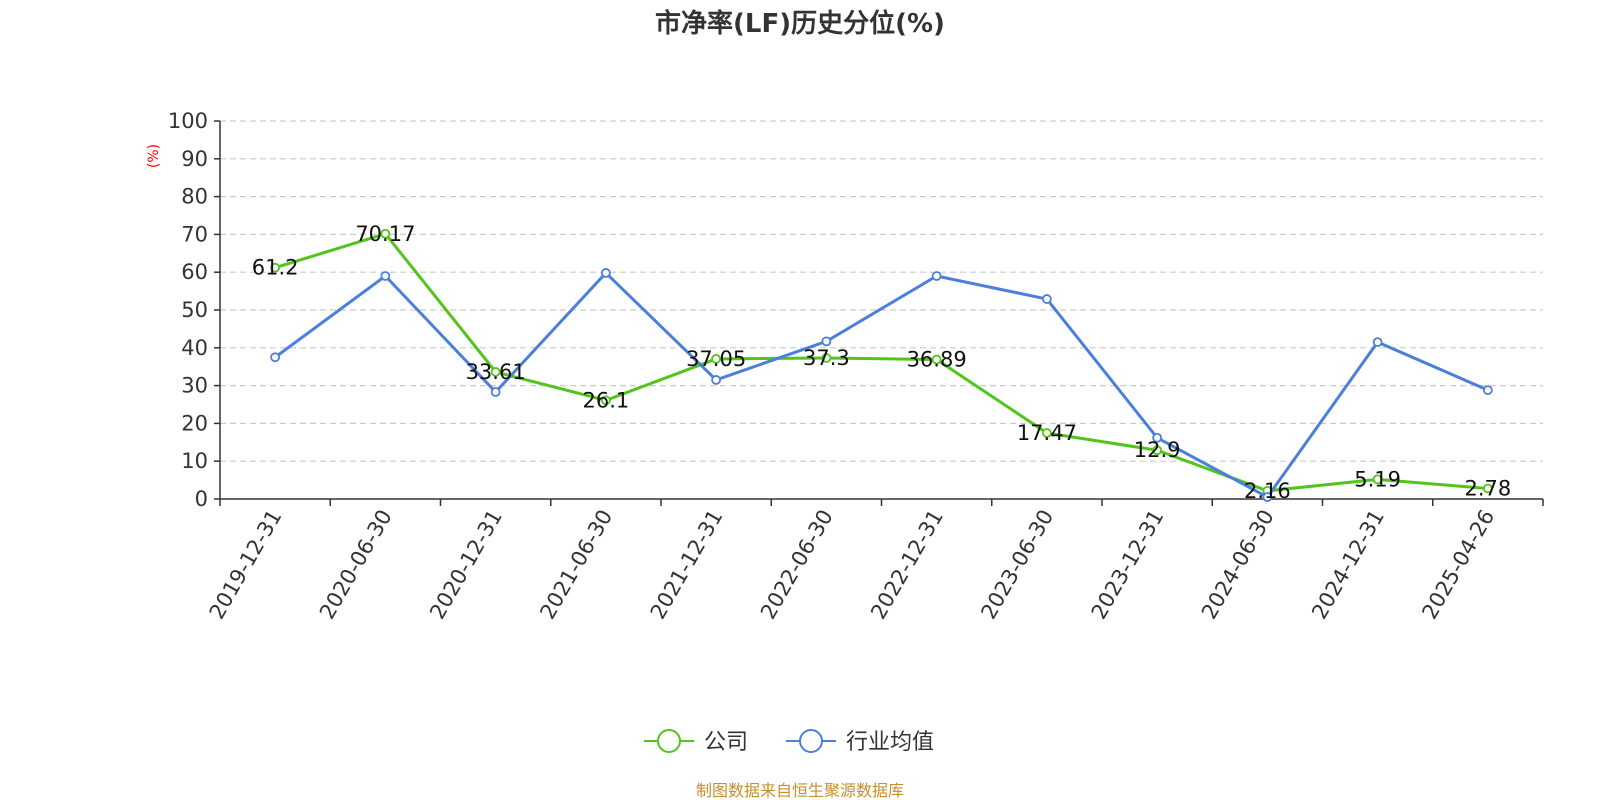 This screenshot has width=1600, height=800. I want to click on x-tick-label: 2025-04-26, so click(1458, 565).